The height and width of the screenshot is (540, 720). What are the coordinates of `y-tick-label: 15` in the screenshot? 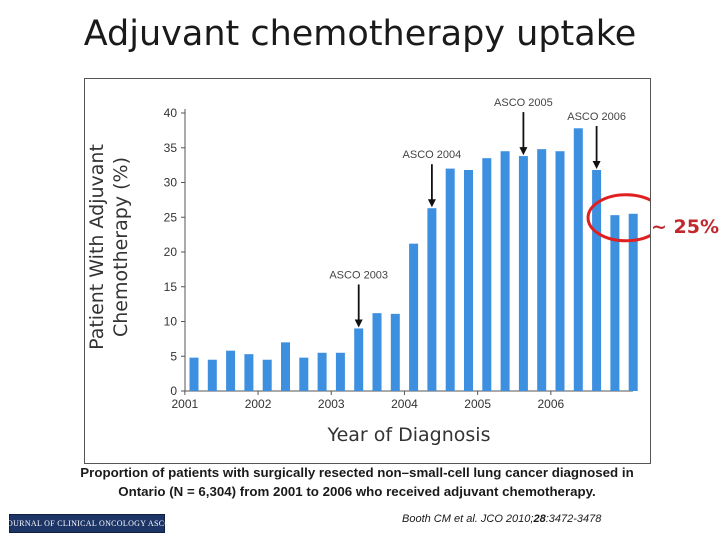 It's located at (171, 287).